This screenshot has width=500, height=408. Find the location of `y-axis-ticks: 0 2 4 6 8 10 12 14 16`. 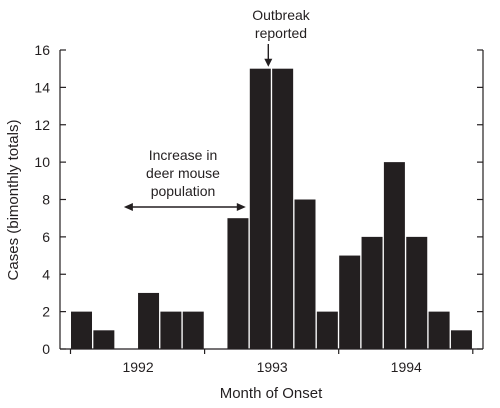

y-axis-ticks: 0 2 4 6 8 10 12 14 16 is located at coordinates (50, 199).